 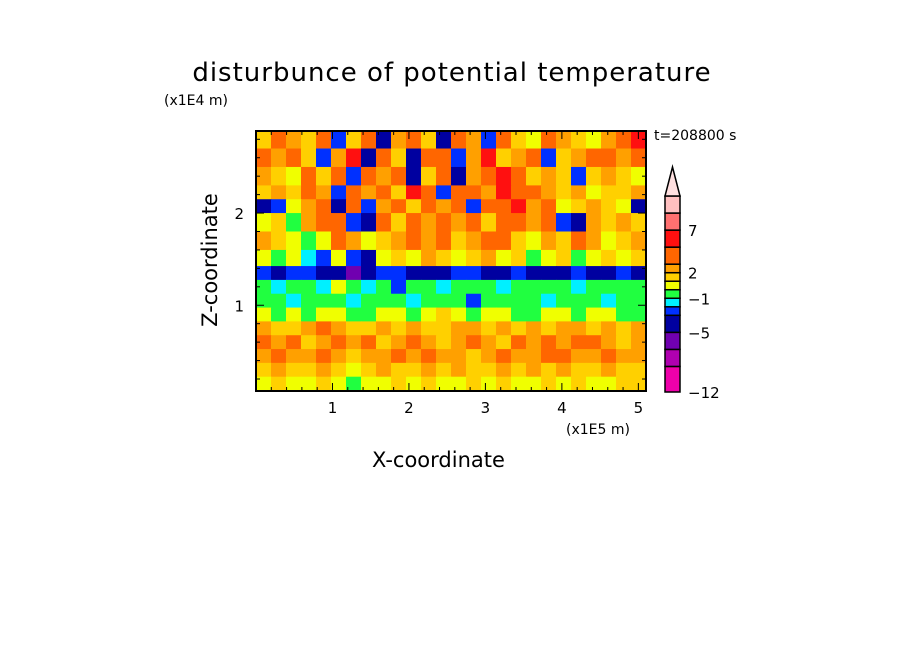 What do you see at coordinates (699, 299) in the screenshot?
I see `colorbar-tick-label: −1` at bounding box center [699, 299].